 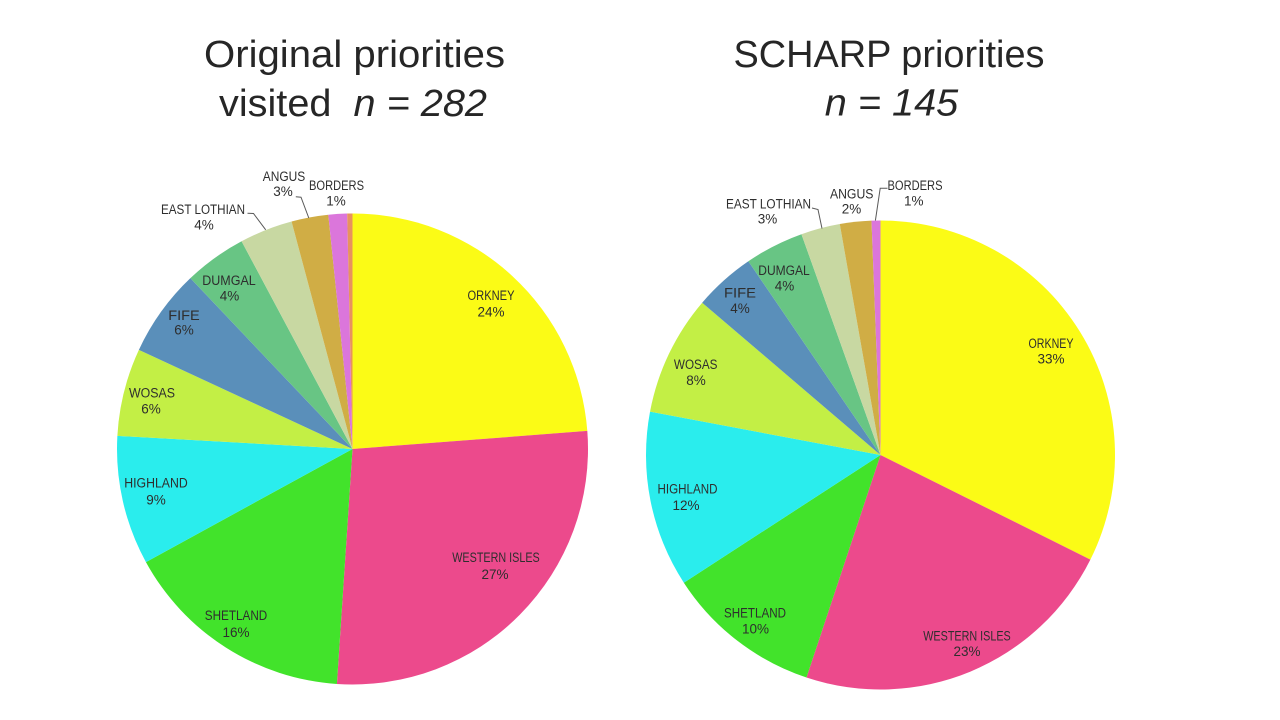 I want to click on svg-text: 9%, so click(x=156, y=499).